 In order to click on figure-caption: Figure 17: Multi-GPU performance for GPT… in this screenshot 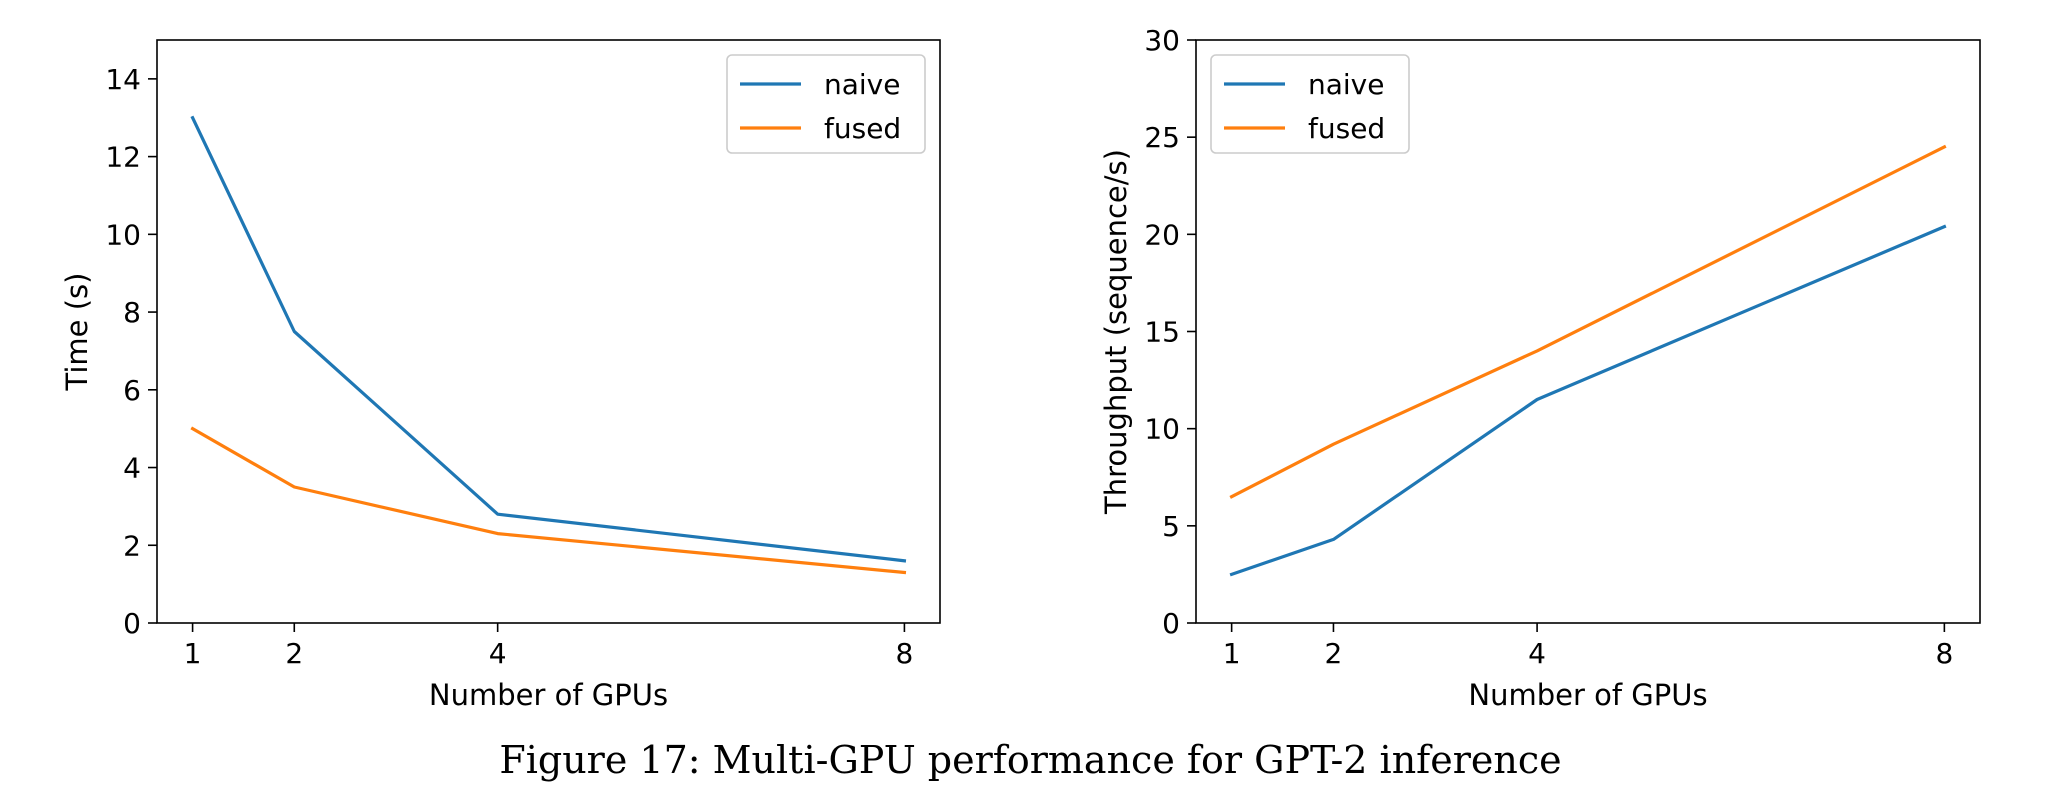, I will do `click(1030, 760)`.